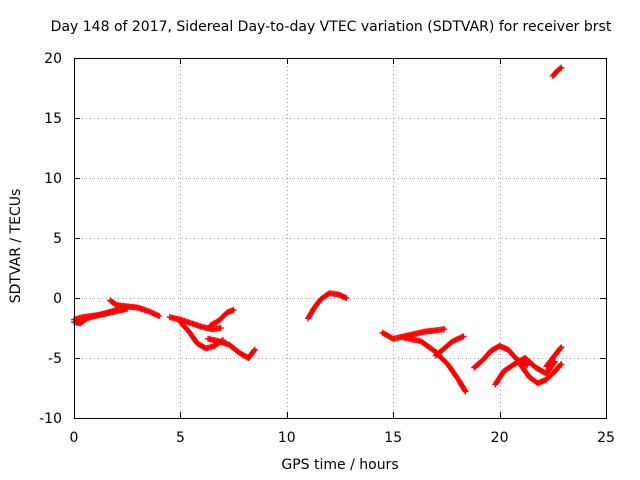  Describe the element at coordinates (57, 239) in the screenshot. I see `y-tick-label: 5` at that location.